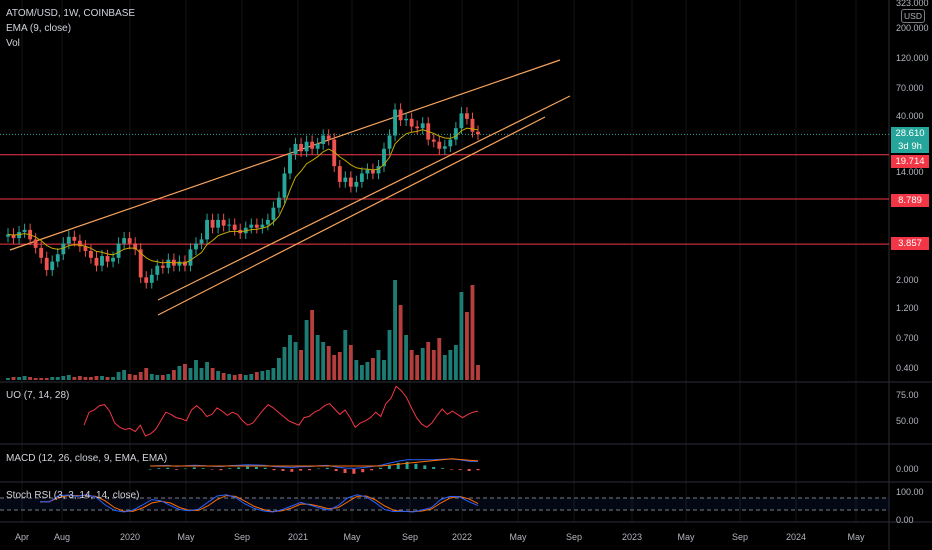 This screenshot has width=932, height=550. Describe the element at coordinates (243, 195) in the screenshot. I see `ema-line` at that location.